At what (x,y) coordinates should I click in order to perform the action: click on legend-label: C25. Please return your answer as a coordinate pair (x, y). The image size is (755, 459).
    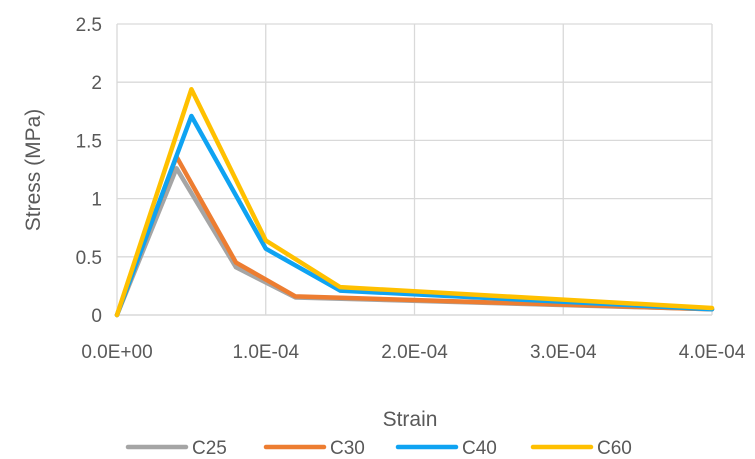
    Looking at the image, I should click on (209, 448).